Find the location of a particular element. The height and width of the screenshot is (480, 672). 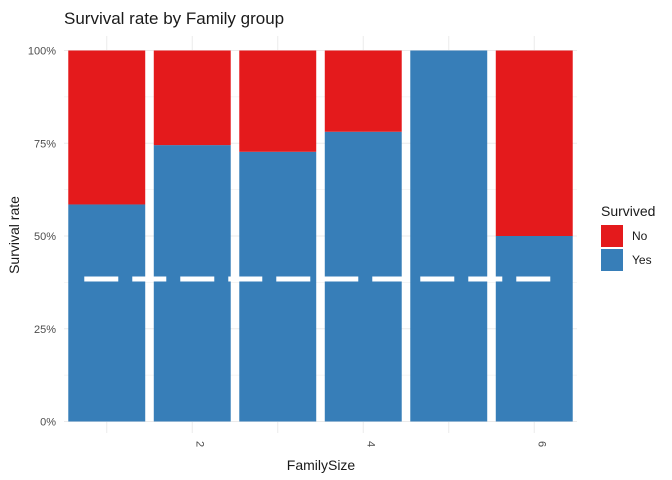

x-tick-label: 6 is located at coordinates (541, 444).